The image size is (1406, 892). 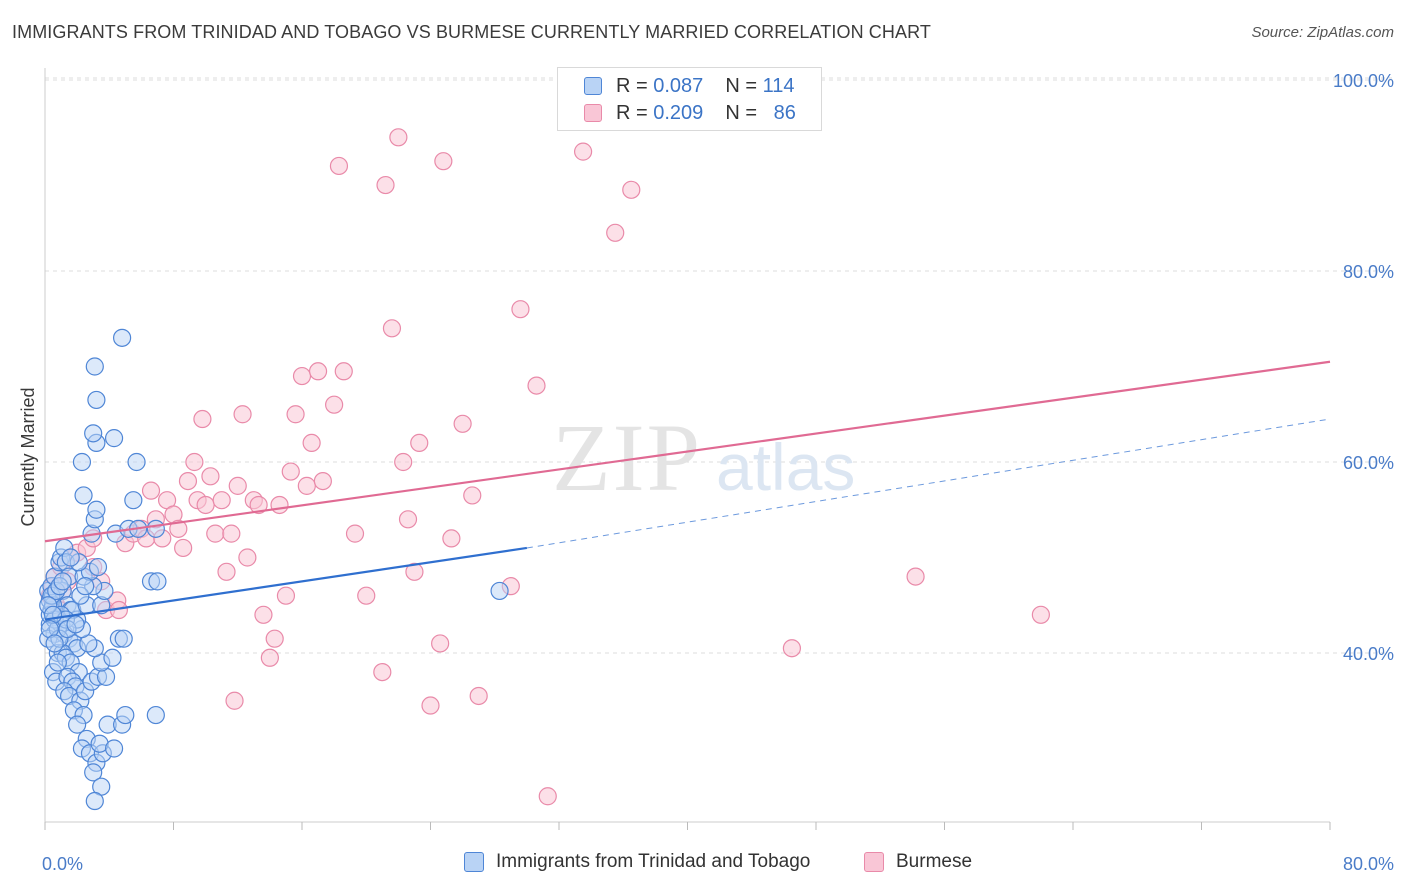 I want to click on legend-item-burmese: Burmese, so click(x=918, y=862).